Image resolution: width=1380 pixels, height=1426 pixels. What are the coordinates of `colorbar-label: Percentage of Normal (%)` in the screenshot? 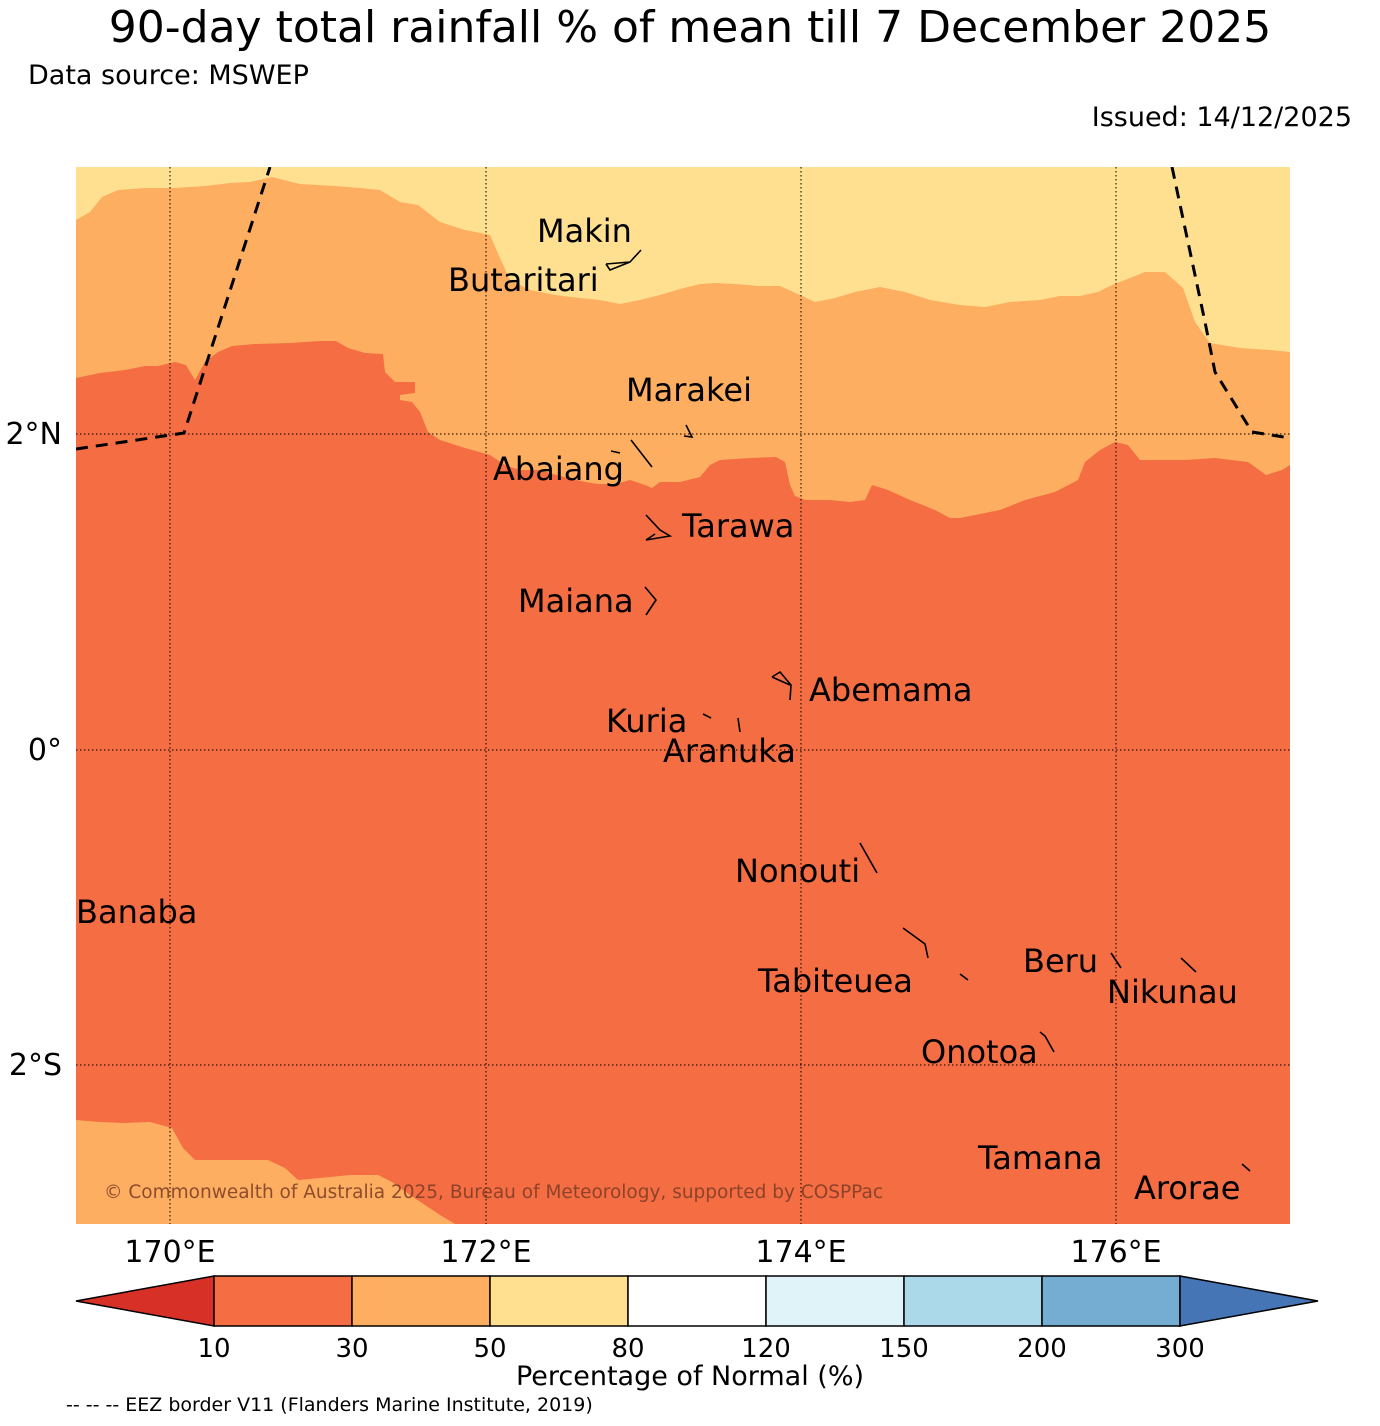 It's located at (690, 1376).